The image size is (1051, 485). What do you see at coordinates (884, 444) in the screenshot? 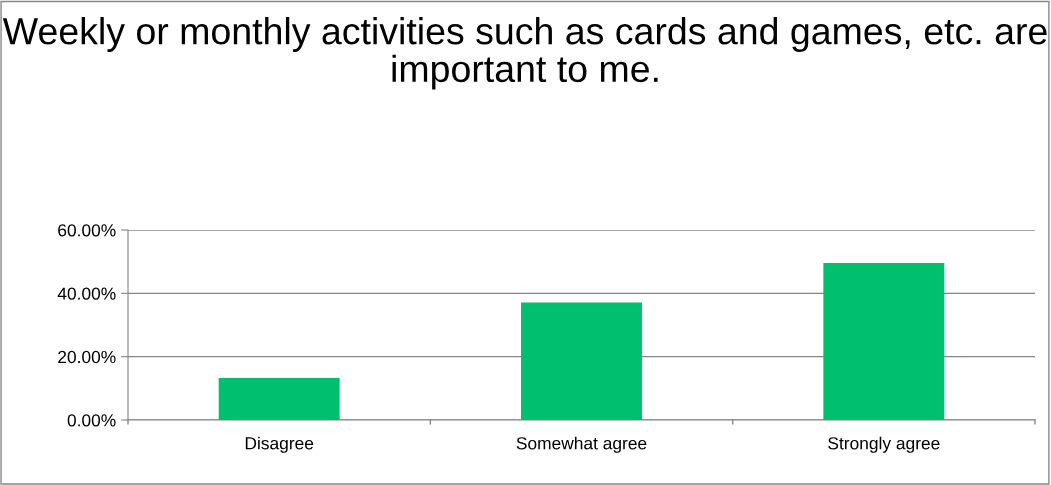
I see `x-tick-label: Strongly agree` at bounding box center [884, 444].